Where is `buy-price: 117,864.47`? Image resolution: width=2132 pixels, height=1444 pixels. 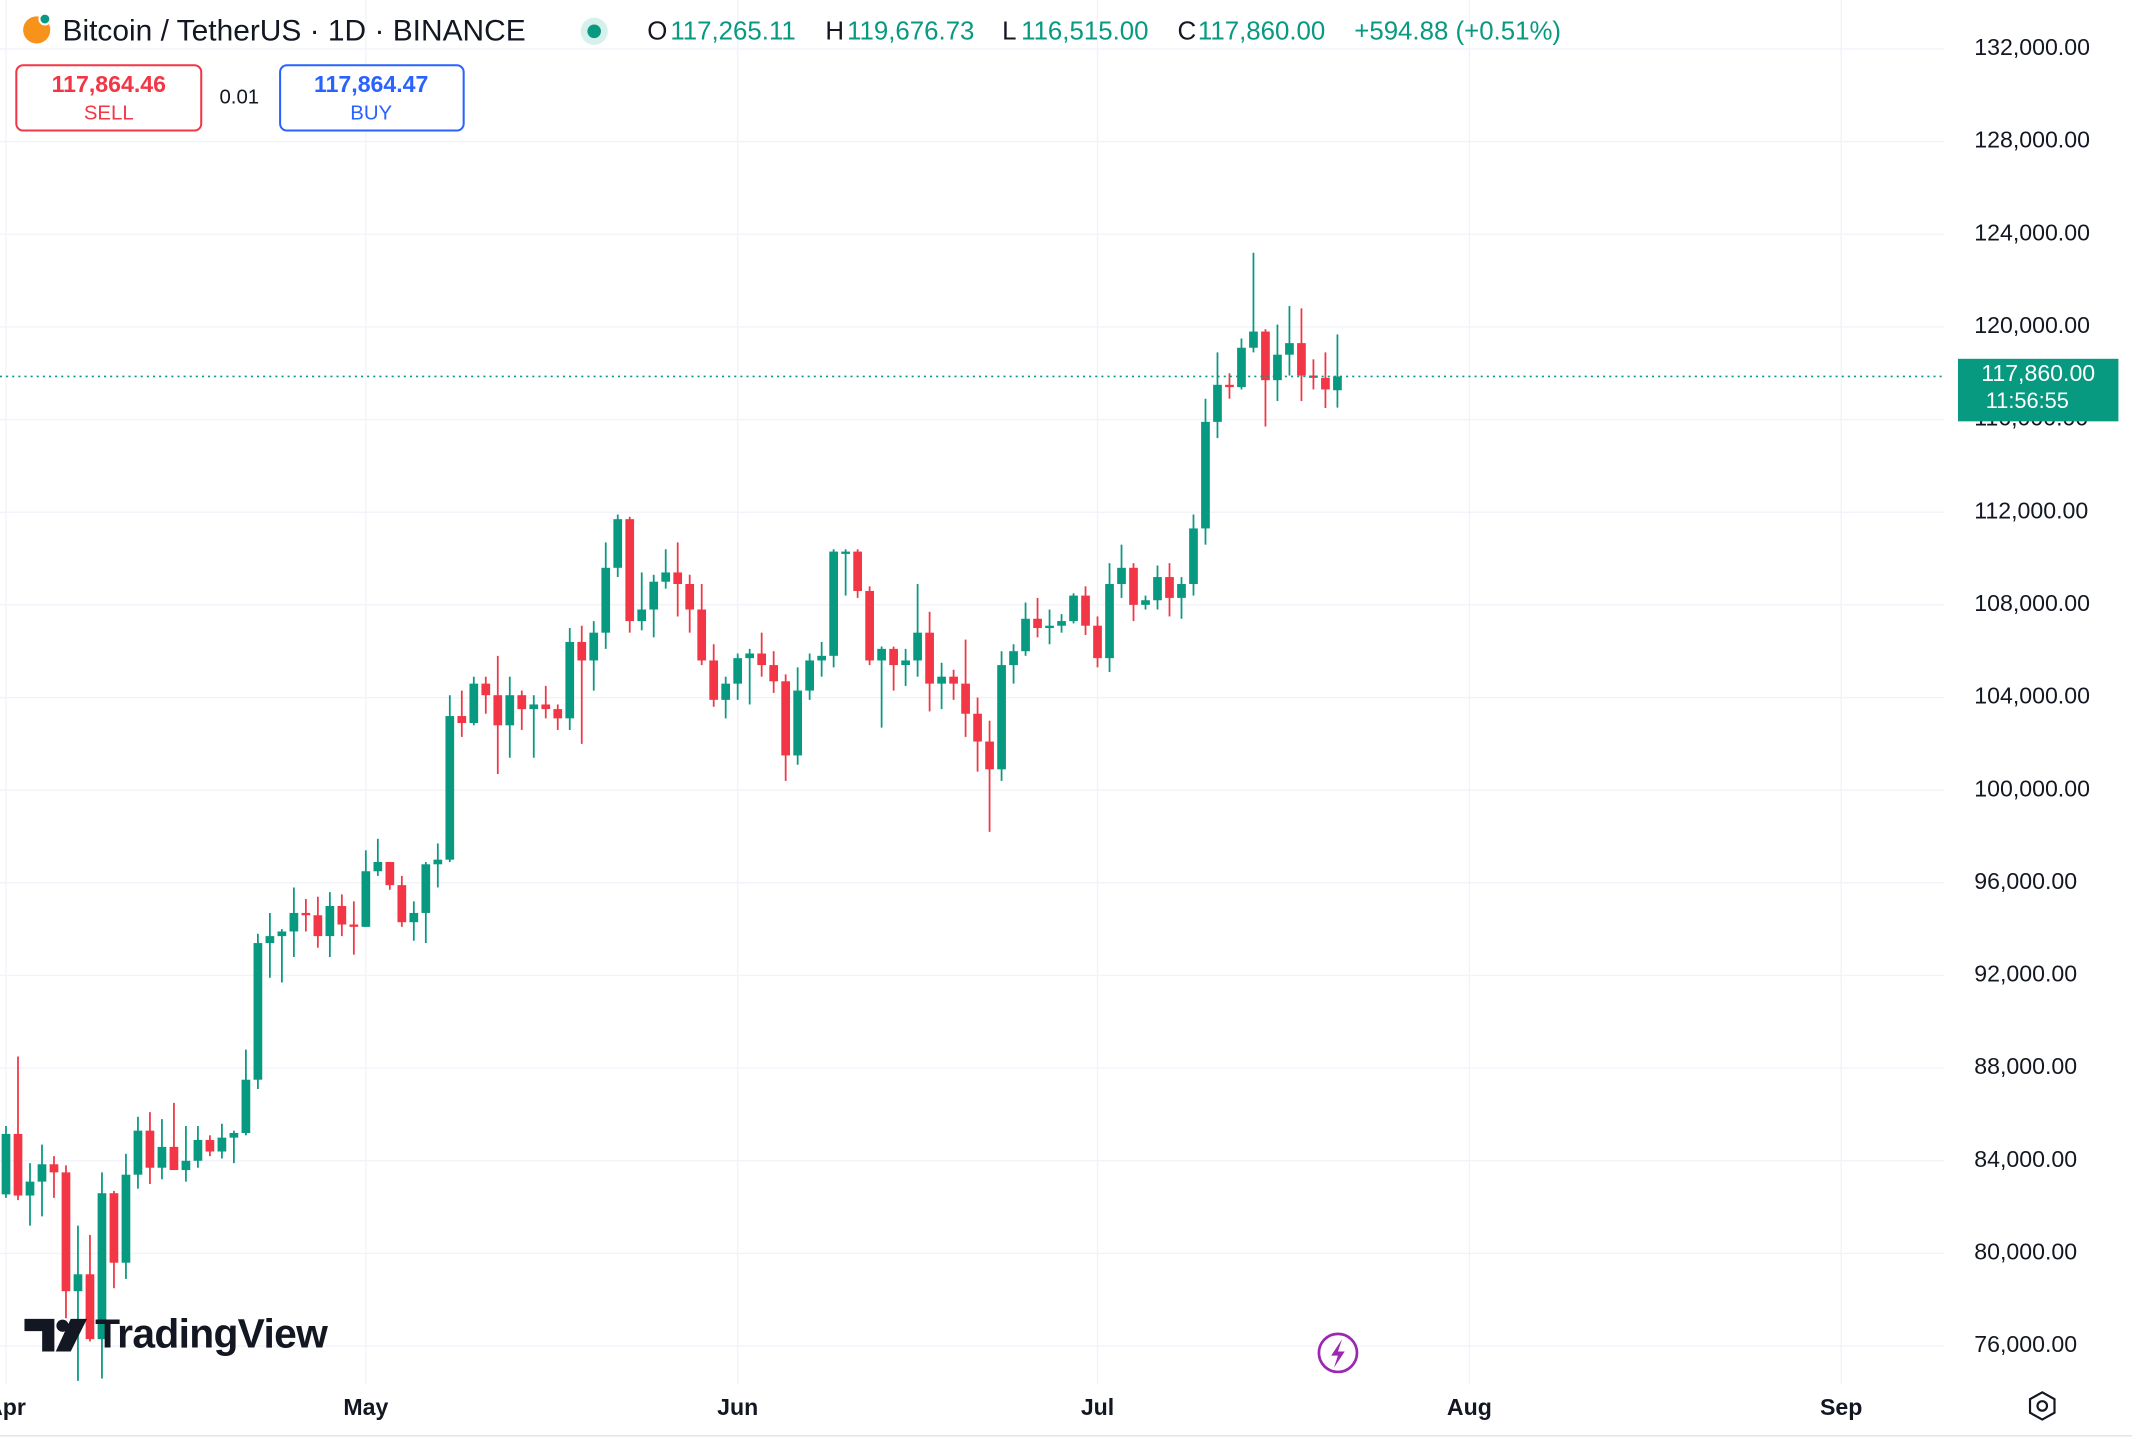 buy-price: 117,864.47 is located at coordinates (371, 84).